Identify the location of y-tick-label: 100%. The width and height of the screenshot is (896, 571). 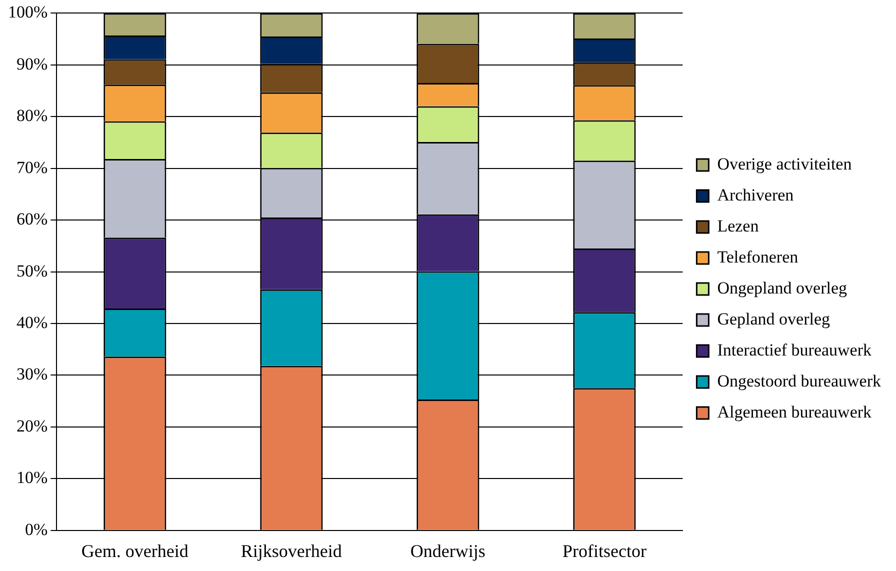
(28, 12).